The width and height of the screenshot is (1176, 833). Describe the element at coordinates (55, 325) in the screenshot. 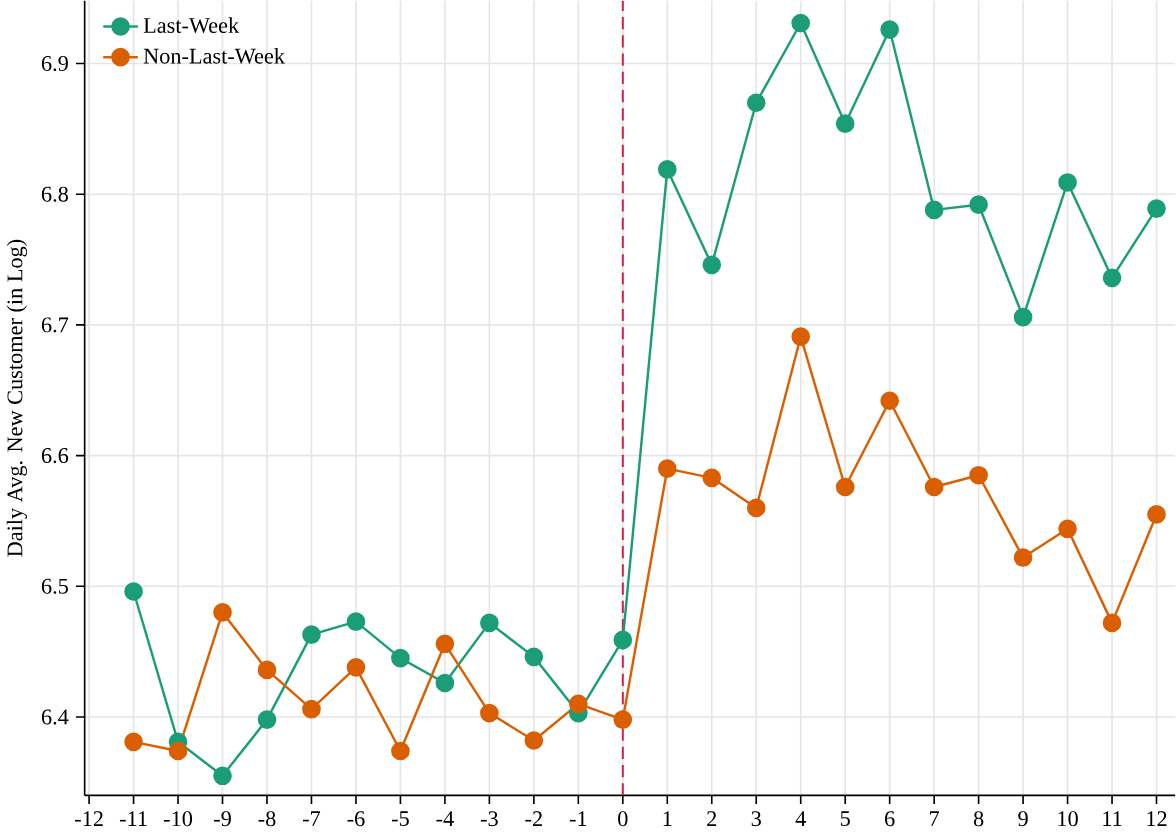

I see `y-tick-label: 6.7` at that location.